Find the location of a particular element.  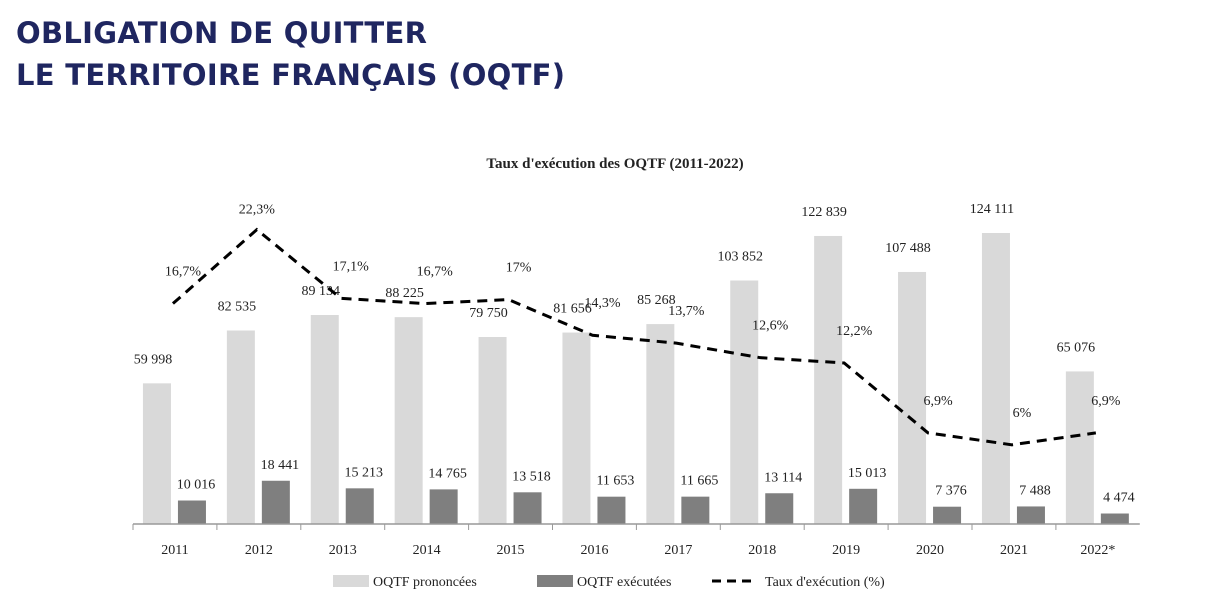

bar-executees-label: 7 488 is located at coordinates (1035, 490).